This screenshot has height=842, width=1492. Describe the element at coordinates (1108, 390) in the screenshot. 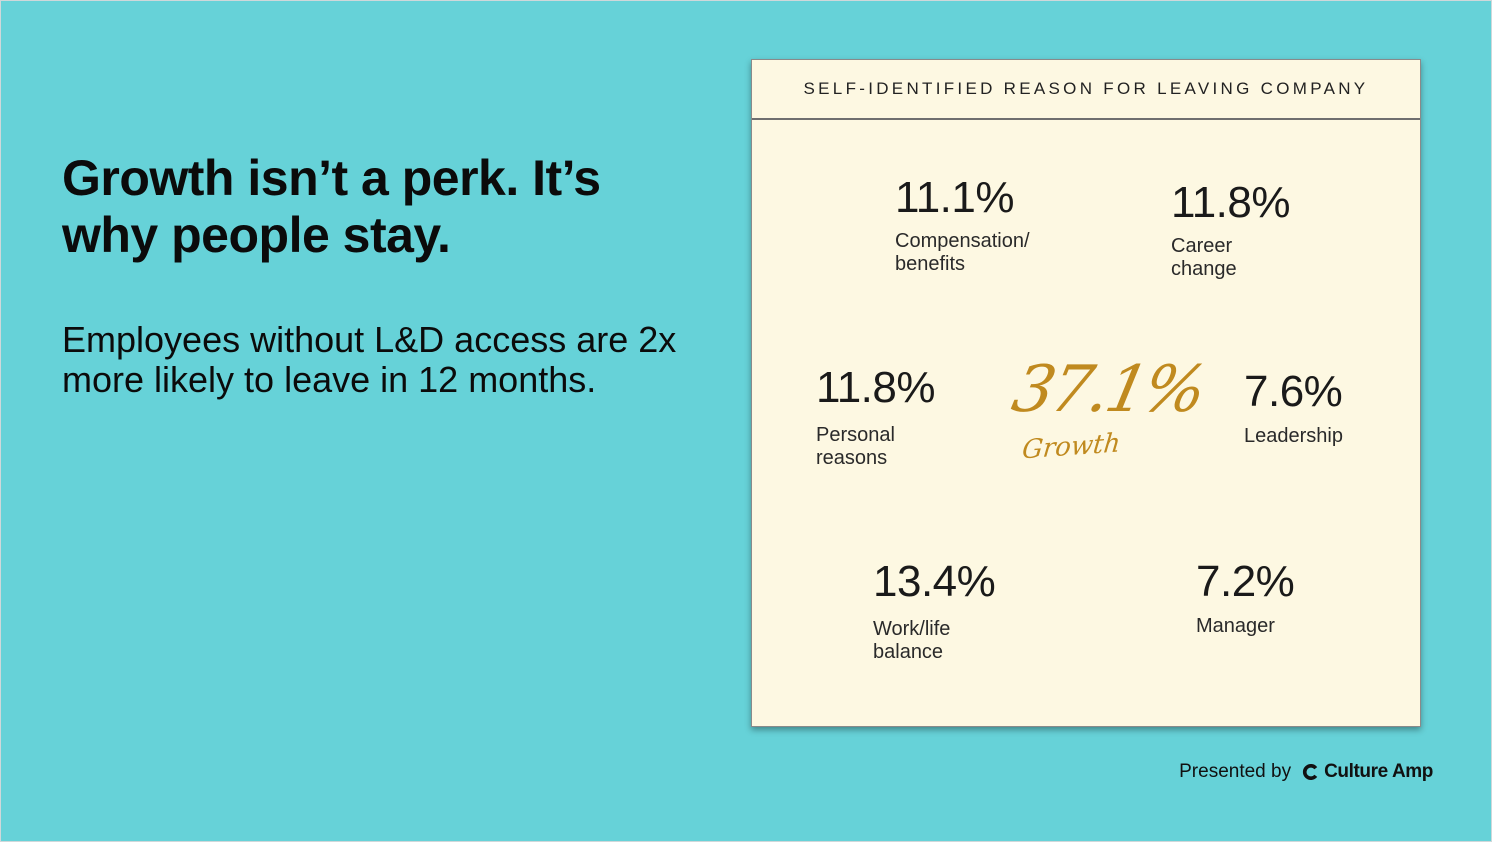

I see `growth-value: 37.1%` at that location.